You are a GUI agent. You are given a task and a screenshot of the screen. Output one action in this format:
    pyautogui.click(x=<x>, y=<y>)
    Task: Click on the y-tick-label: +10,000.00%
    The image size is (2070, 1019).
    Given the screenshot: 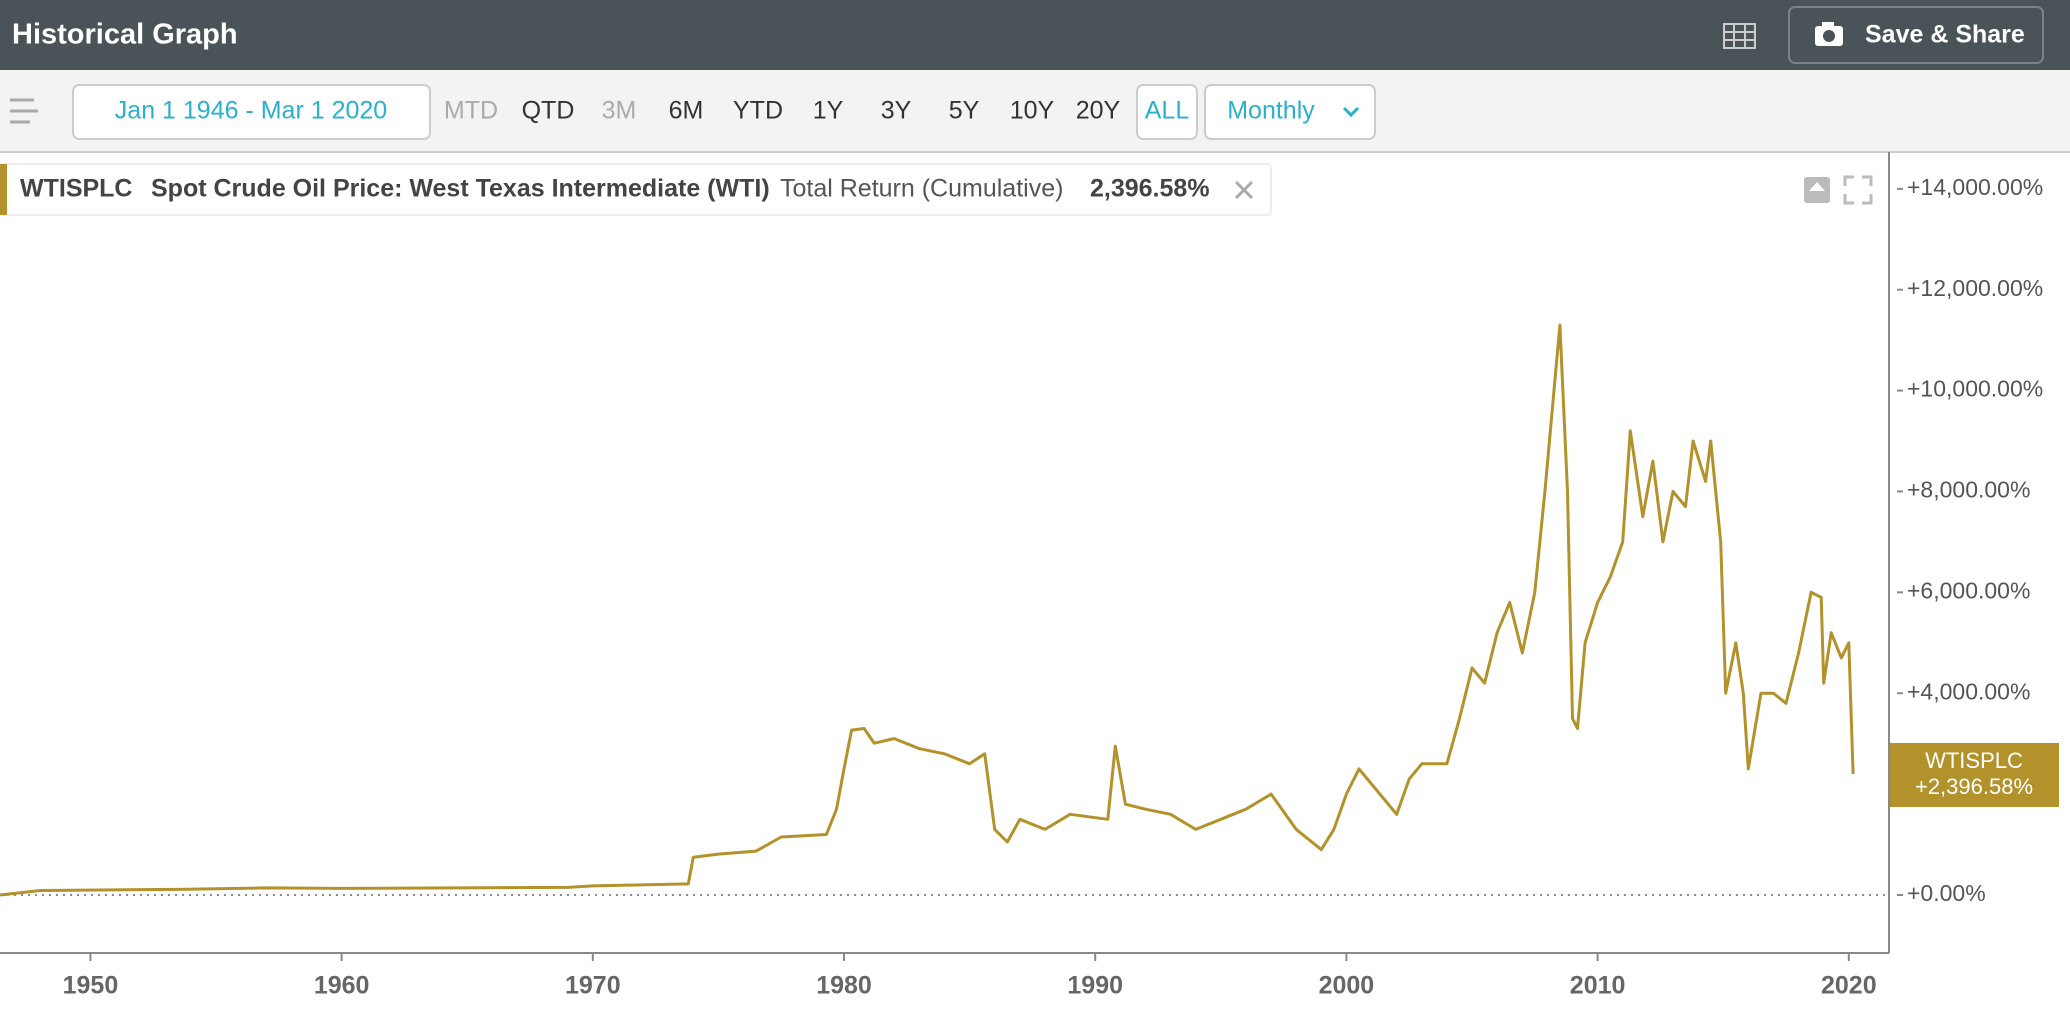 What is the action you would take?
    pyautogui.click(x=1975, y=389)
    